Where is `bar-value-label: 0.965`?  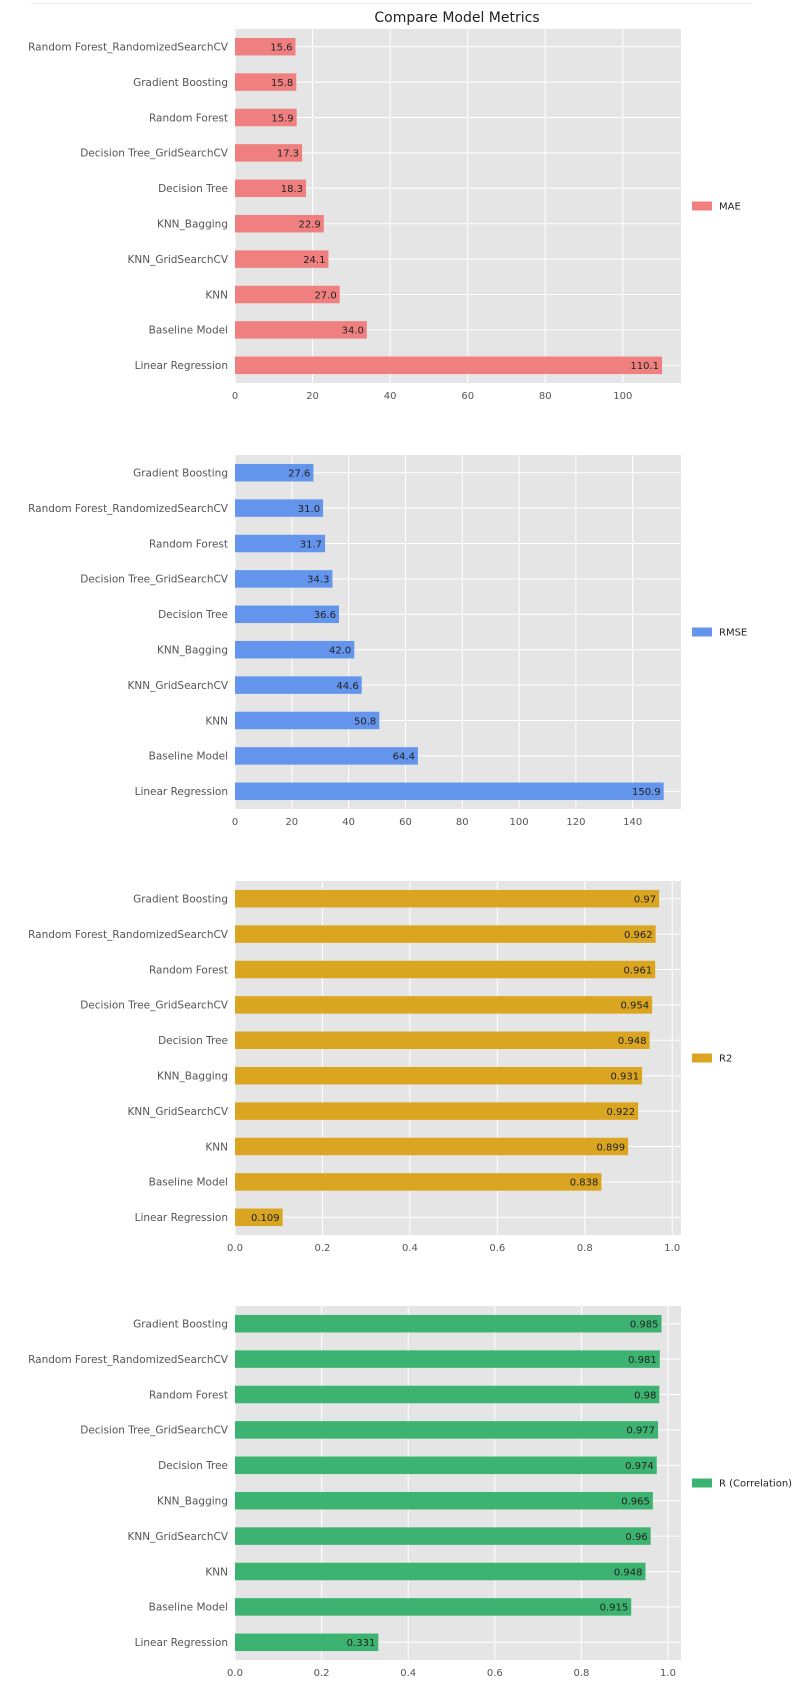 bar-value-label: 0.965 is located at coordinates (635, 1502).